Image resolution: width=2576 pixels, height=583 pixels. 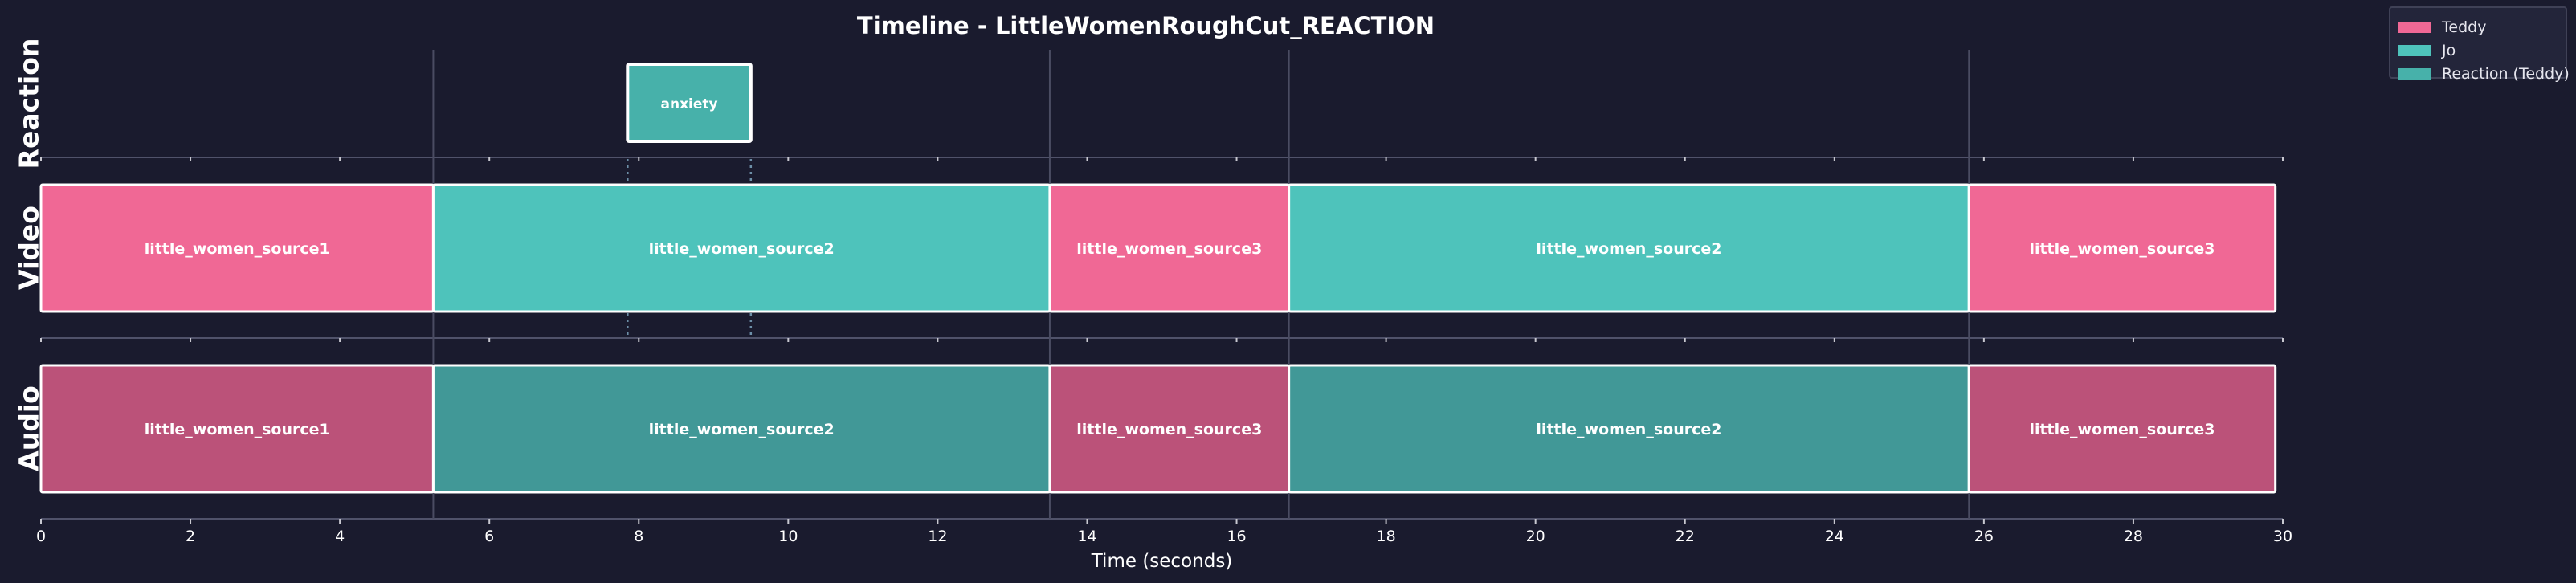 What do you see at coordinates (1984, 536) in the screenshot?
I see `x-tick-label: 26` at bounding box center [1984, 536].